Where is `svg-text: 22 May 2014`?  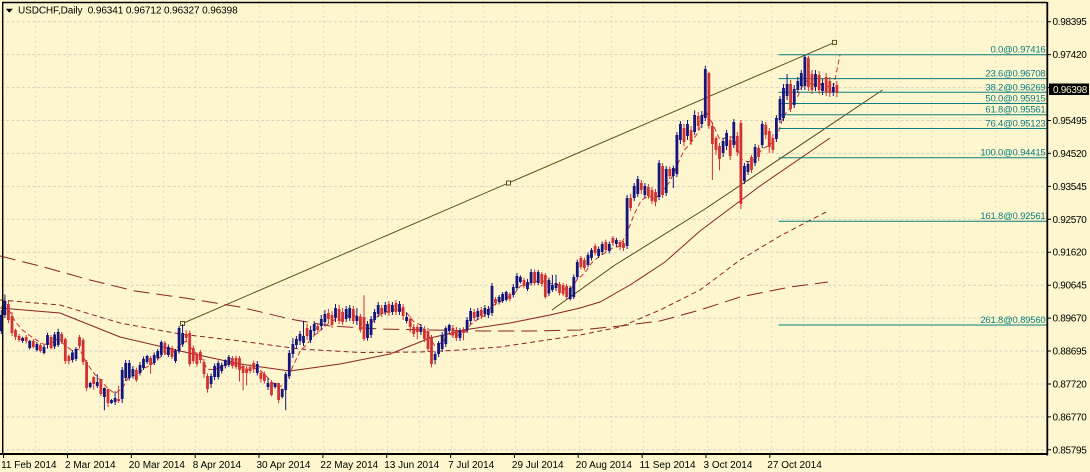 svg-text: 22 May 2014 is located at coordinates (349, 465).